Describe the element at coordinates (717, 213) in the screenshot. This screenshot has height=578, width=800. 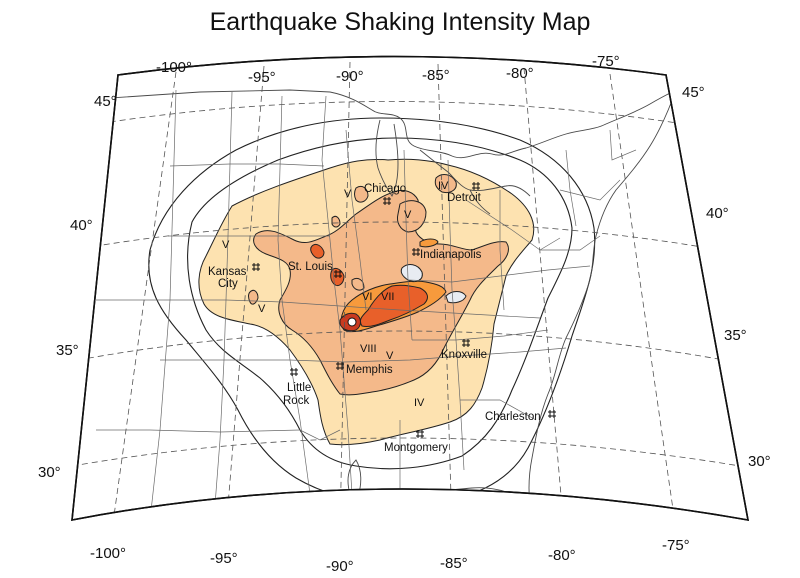
I see `lat-label-right-40: 40°` at that location.